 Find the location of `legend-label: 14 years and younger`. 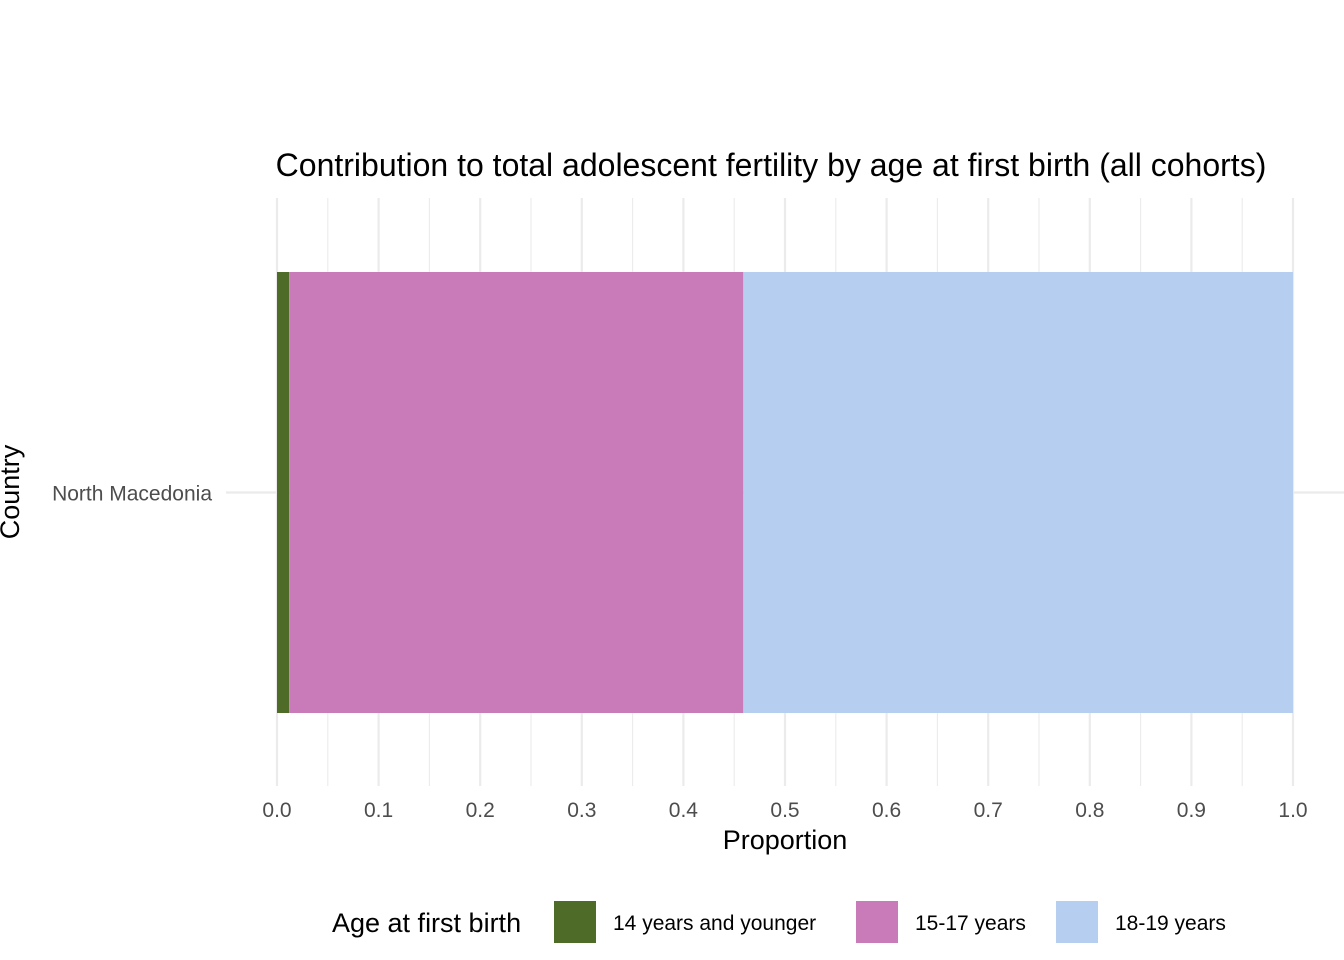

legend-label: 14 years and younger is located at coordinates (714, 923).